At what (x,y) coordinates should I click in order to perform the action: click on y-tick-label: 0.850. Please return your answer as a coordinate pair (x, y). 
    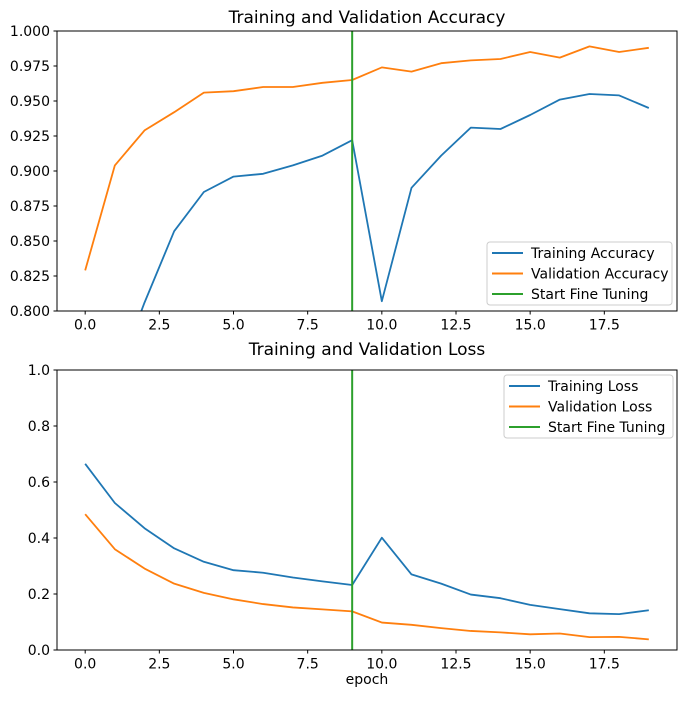
    Looking at the image, I should click on (30, 242).